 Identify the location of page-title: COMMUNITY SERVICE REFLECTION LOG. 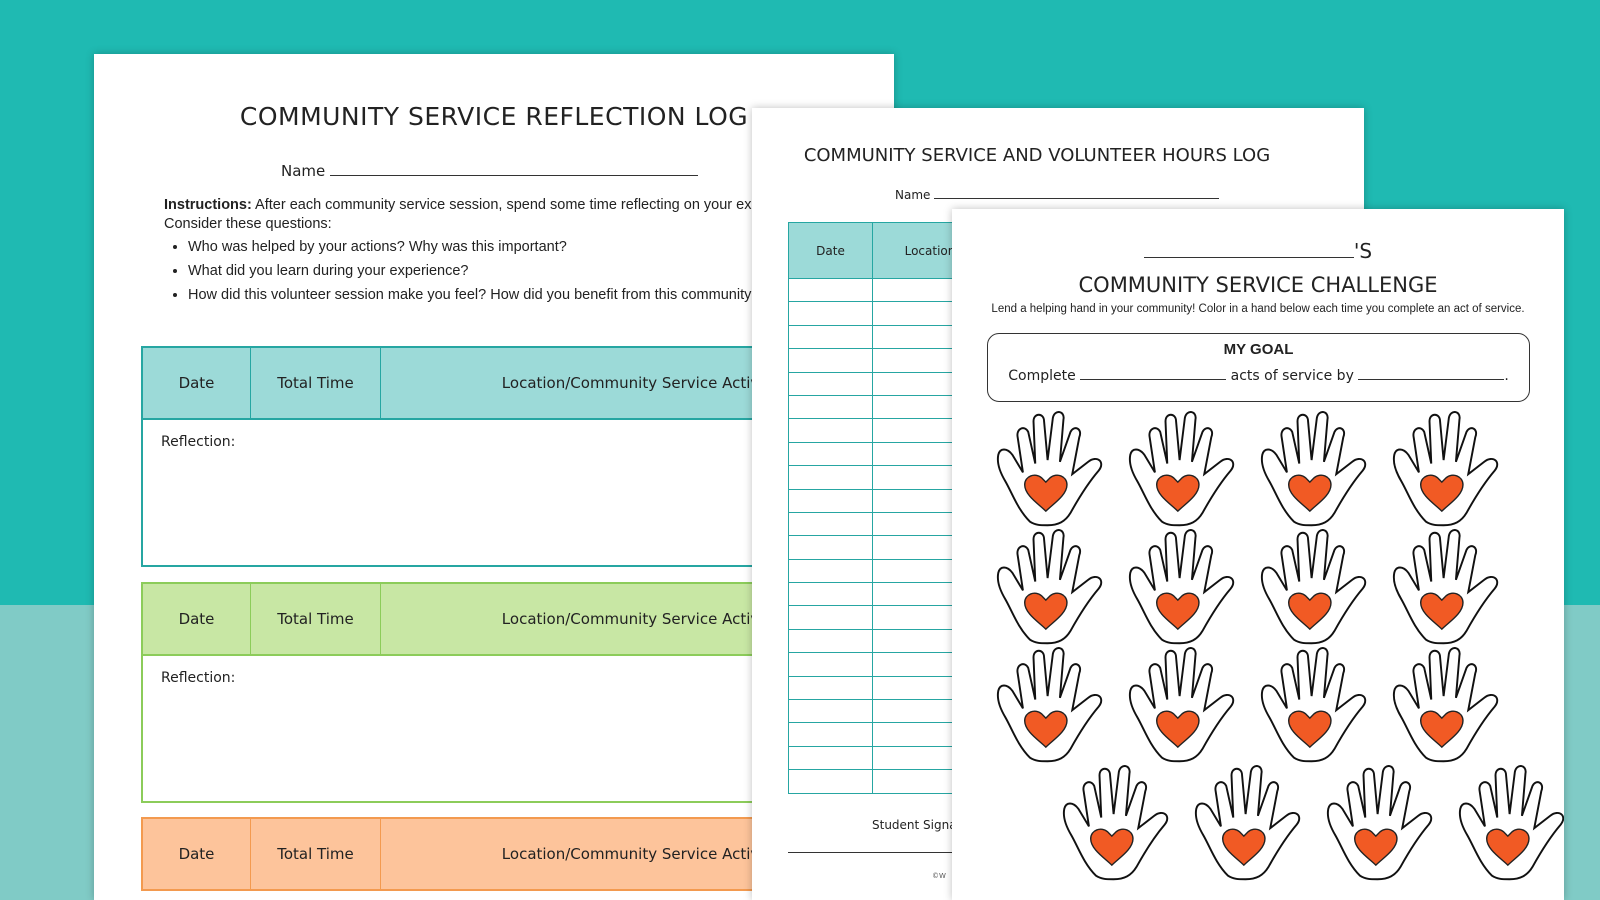
(494, 116).